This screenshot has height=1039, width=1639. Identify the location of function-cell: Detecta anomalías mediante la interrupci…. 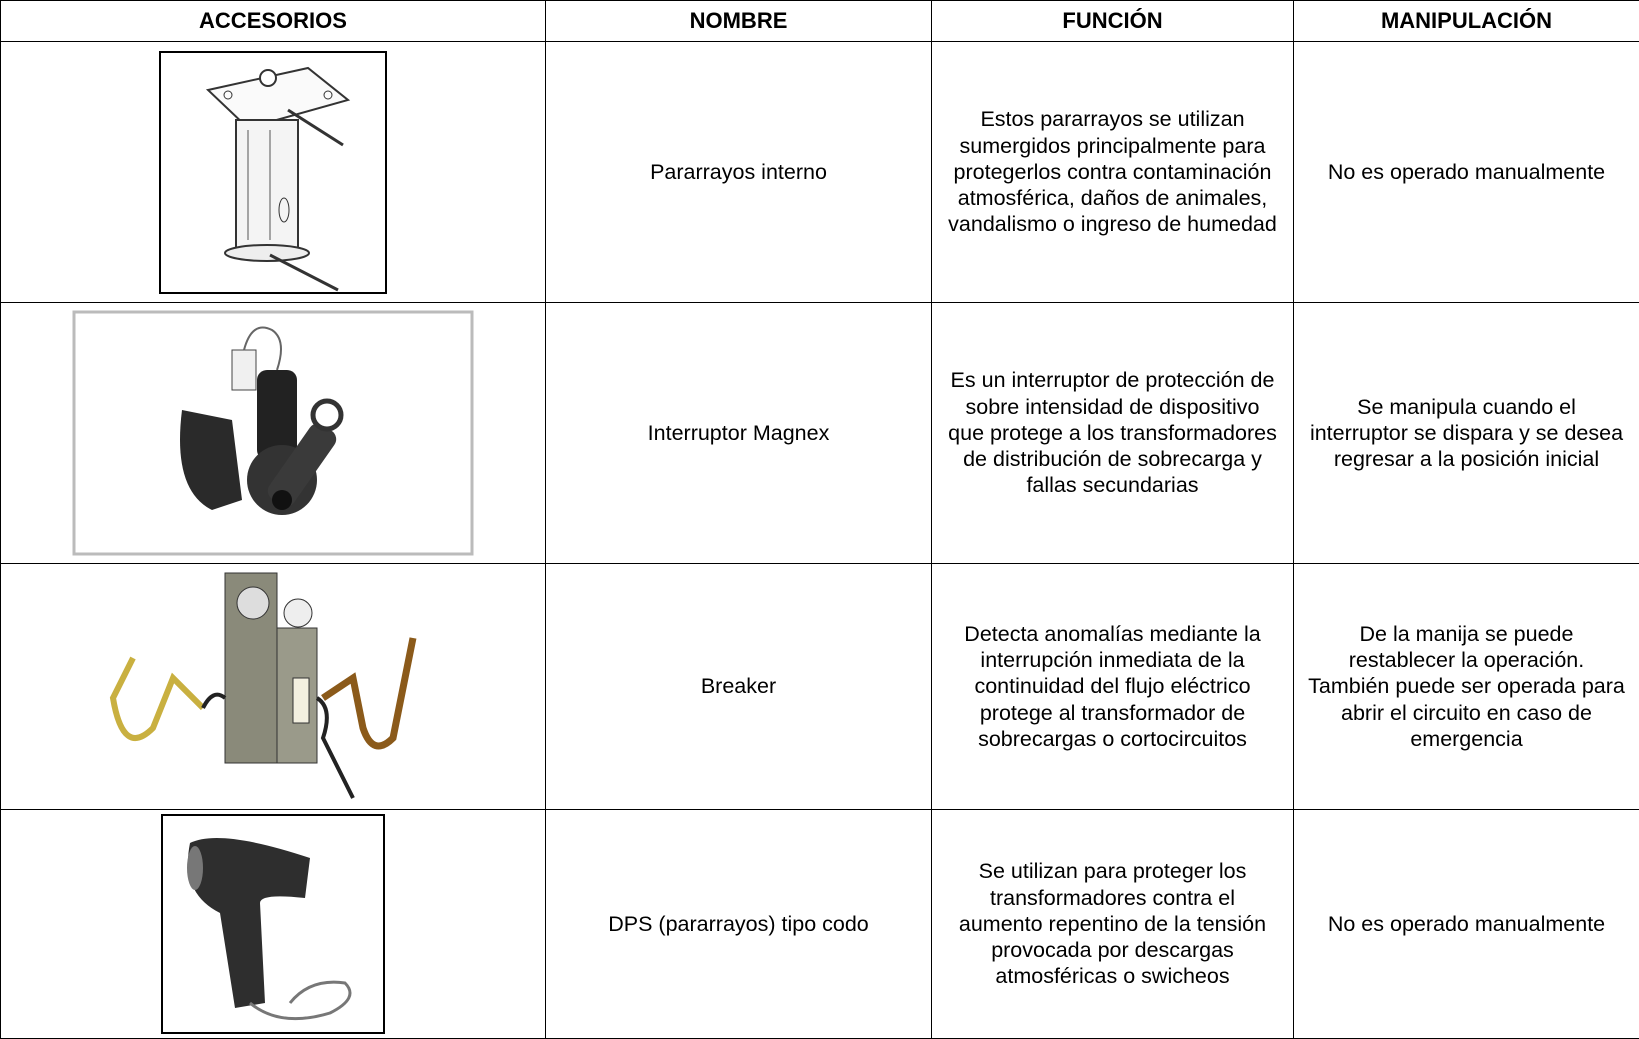
(1112, 686).